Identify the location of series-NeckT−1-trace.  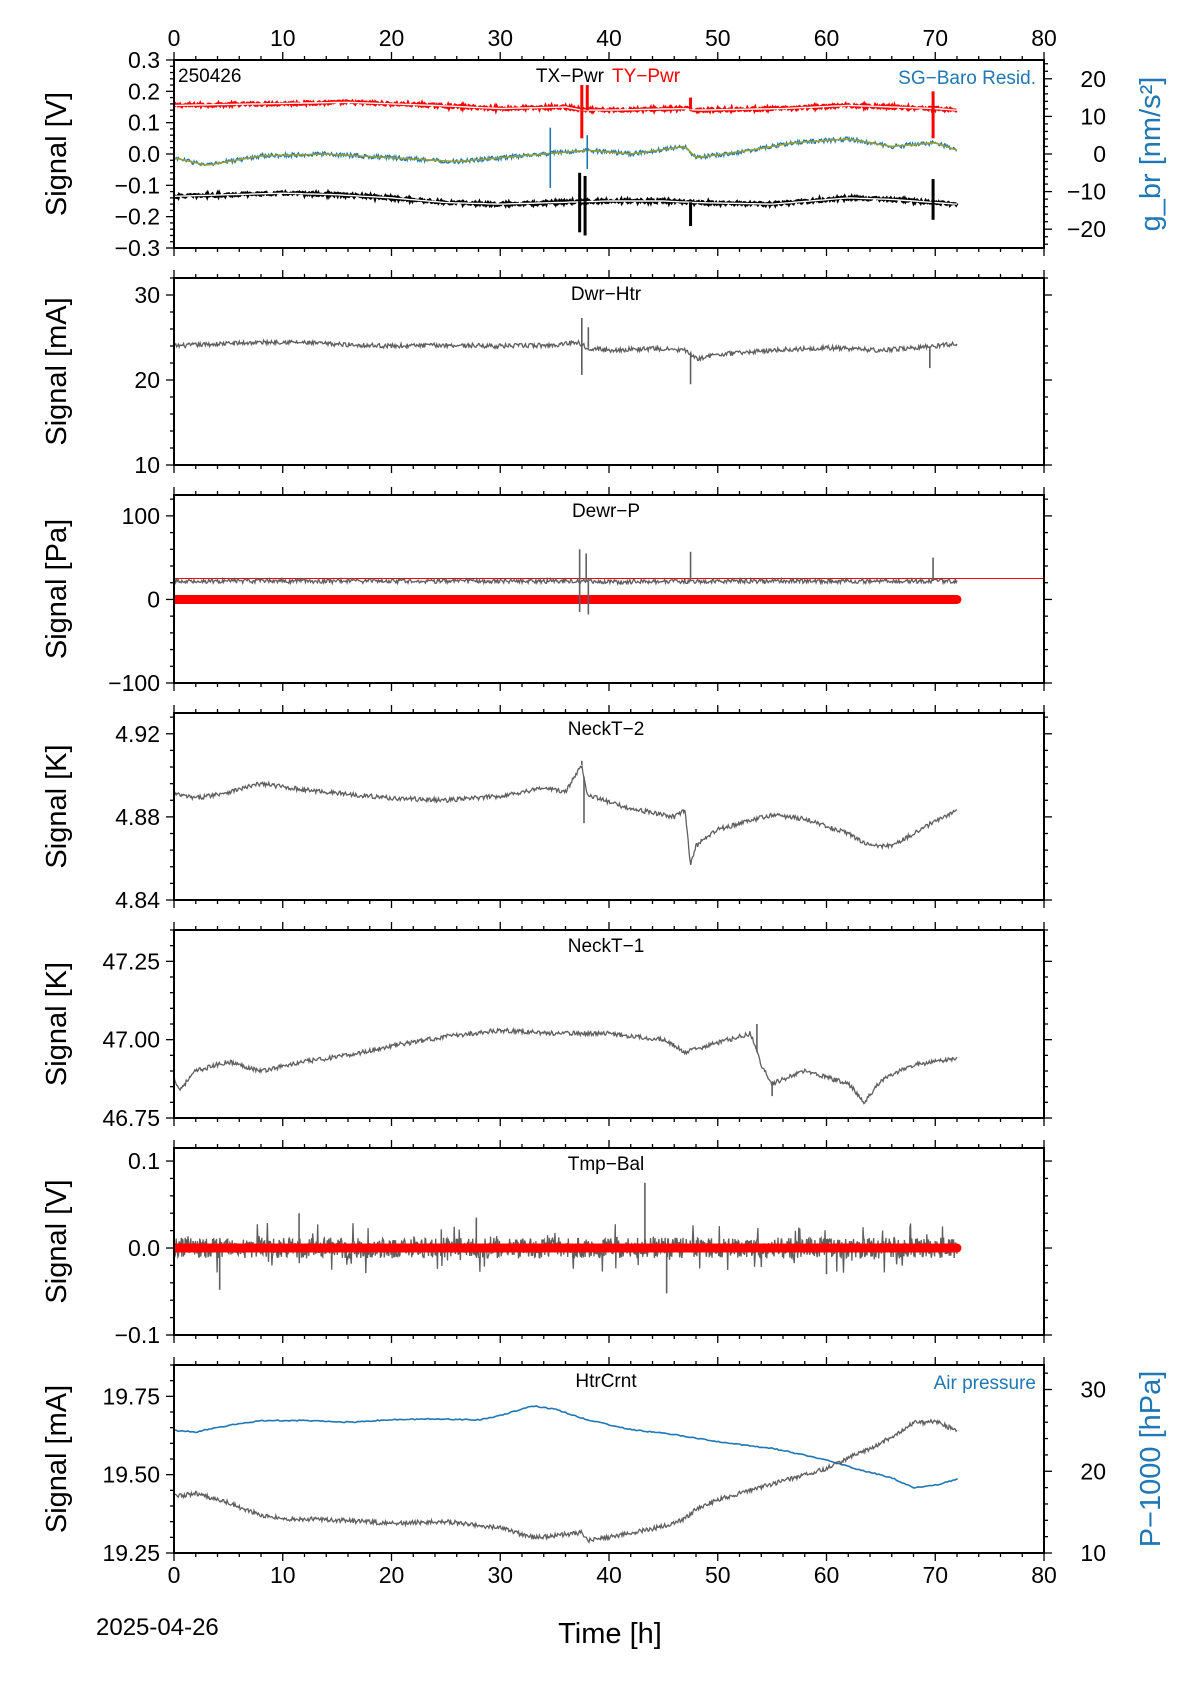
(566, 1066).